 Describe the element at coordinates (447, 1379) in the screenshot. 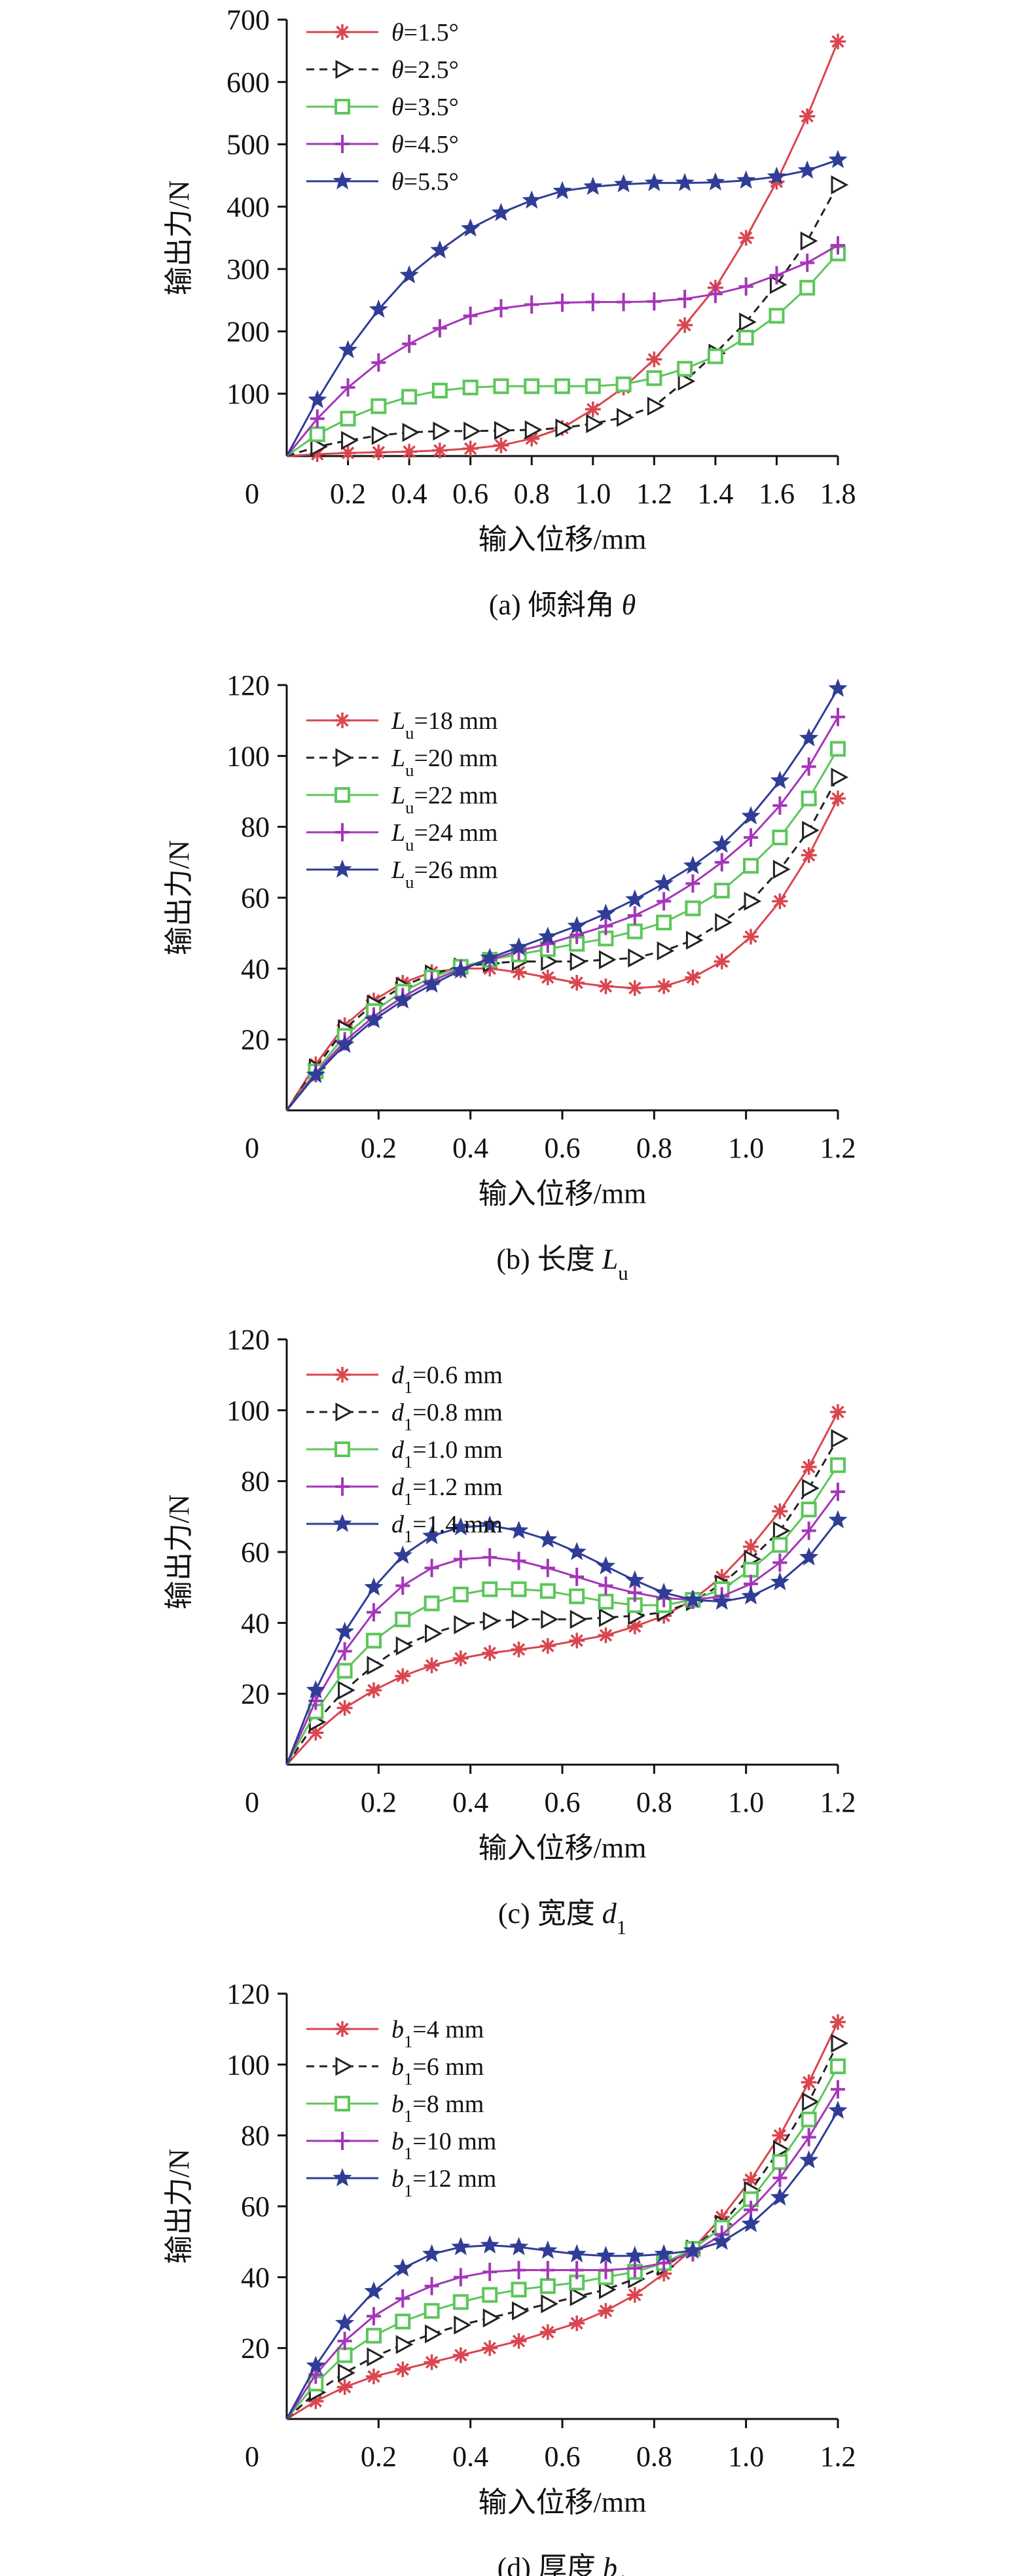

I see `legend-label-1: d1=0.6 mm` at that location.